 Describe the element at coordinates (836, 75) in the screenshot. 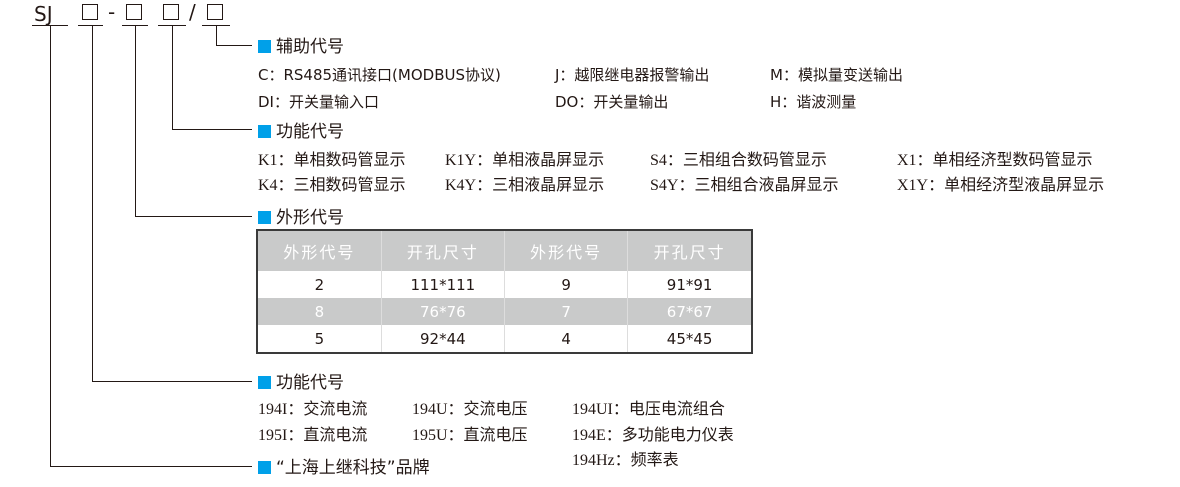

I see `aux-item: M：模拟量变送输出` at that location.